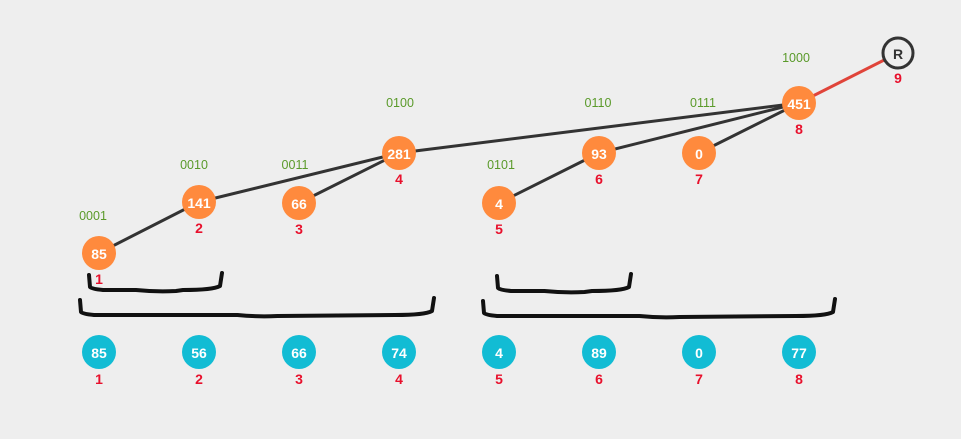  I want to click on tree-node-index: 4, so click(399, 179).